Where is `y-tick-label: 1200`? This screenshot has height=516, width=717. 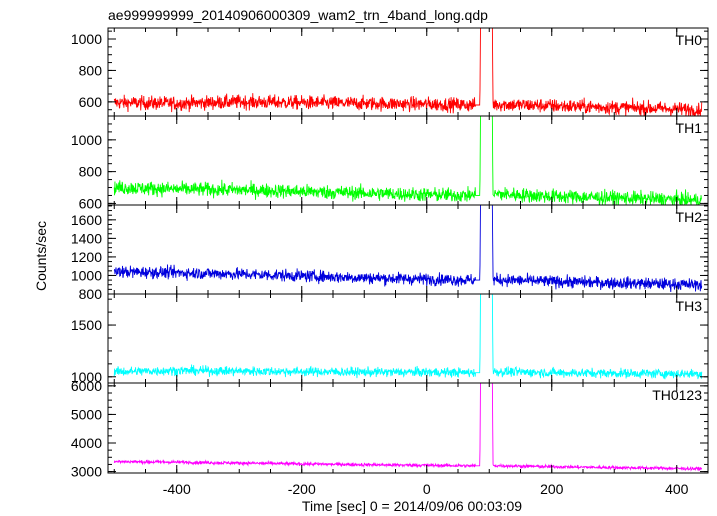
y-tick-label: 1200 is located at coordinates (86, 257).